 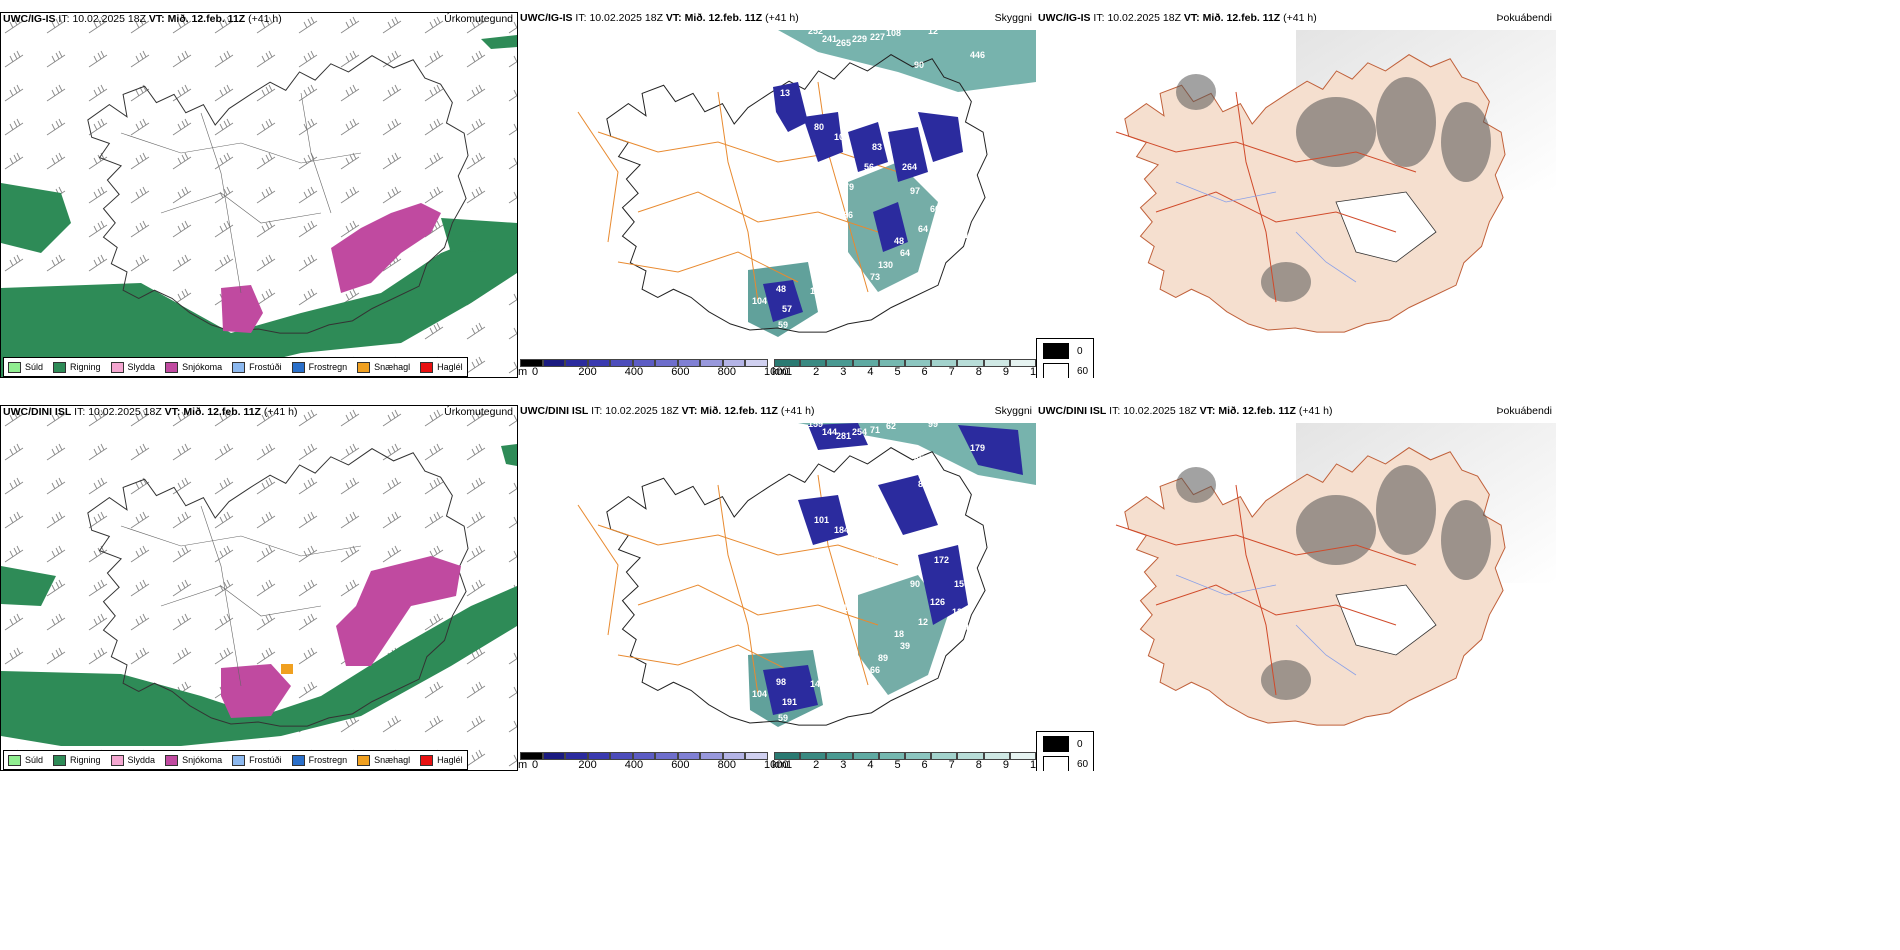 I want to click on legend-label: Snæhagl, so click(x=392, y=367).